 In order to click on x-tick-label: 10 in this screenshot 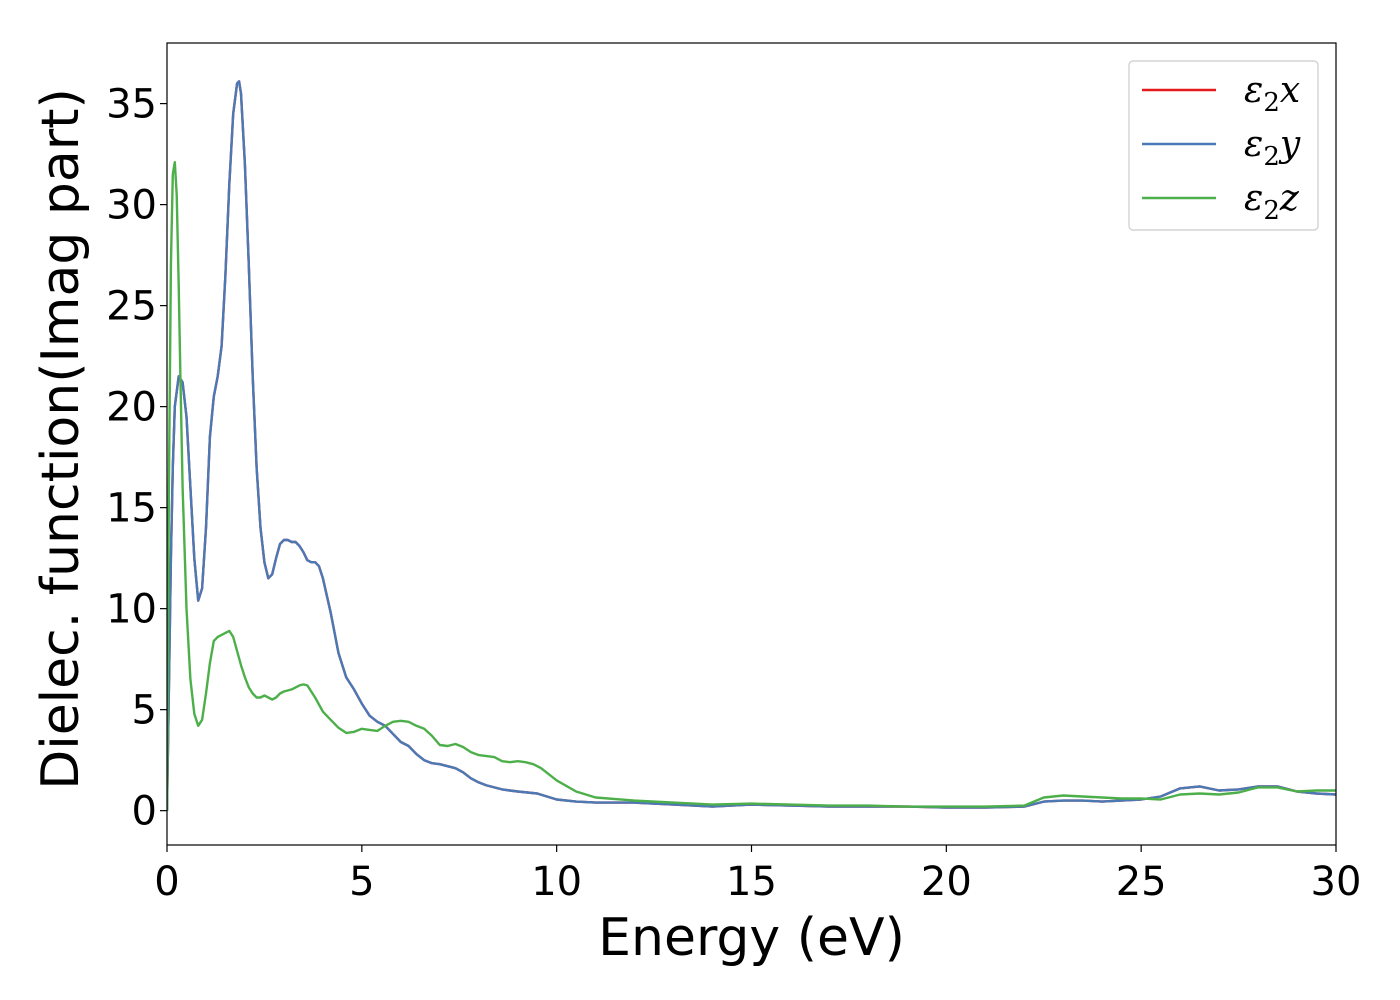, I will do `click(556, 882)`.